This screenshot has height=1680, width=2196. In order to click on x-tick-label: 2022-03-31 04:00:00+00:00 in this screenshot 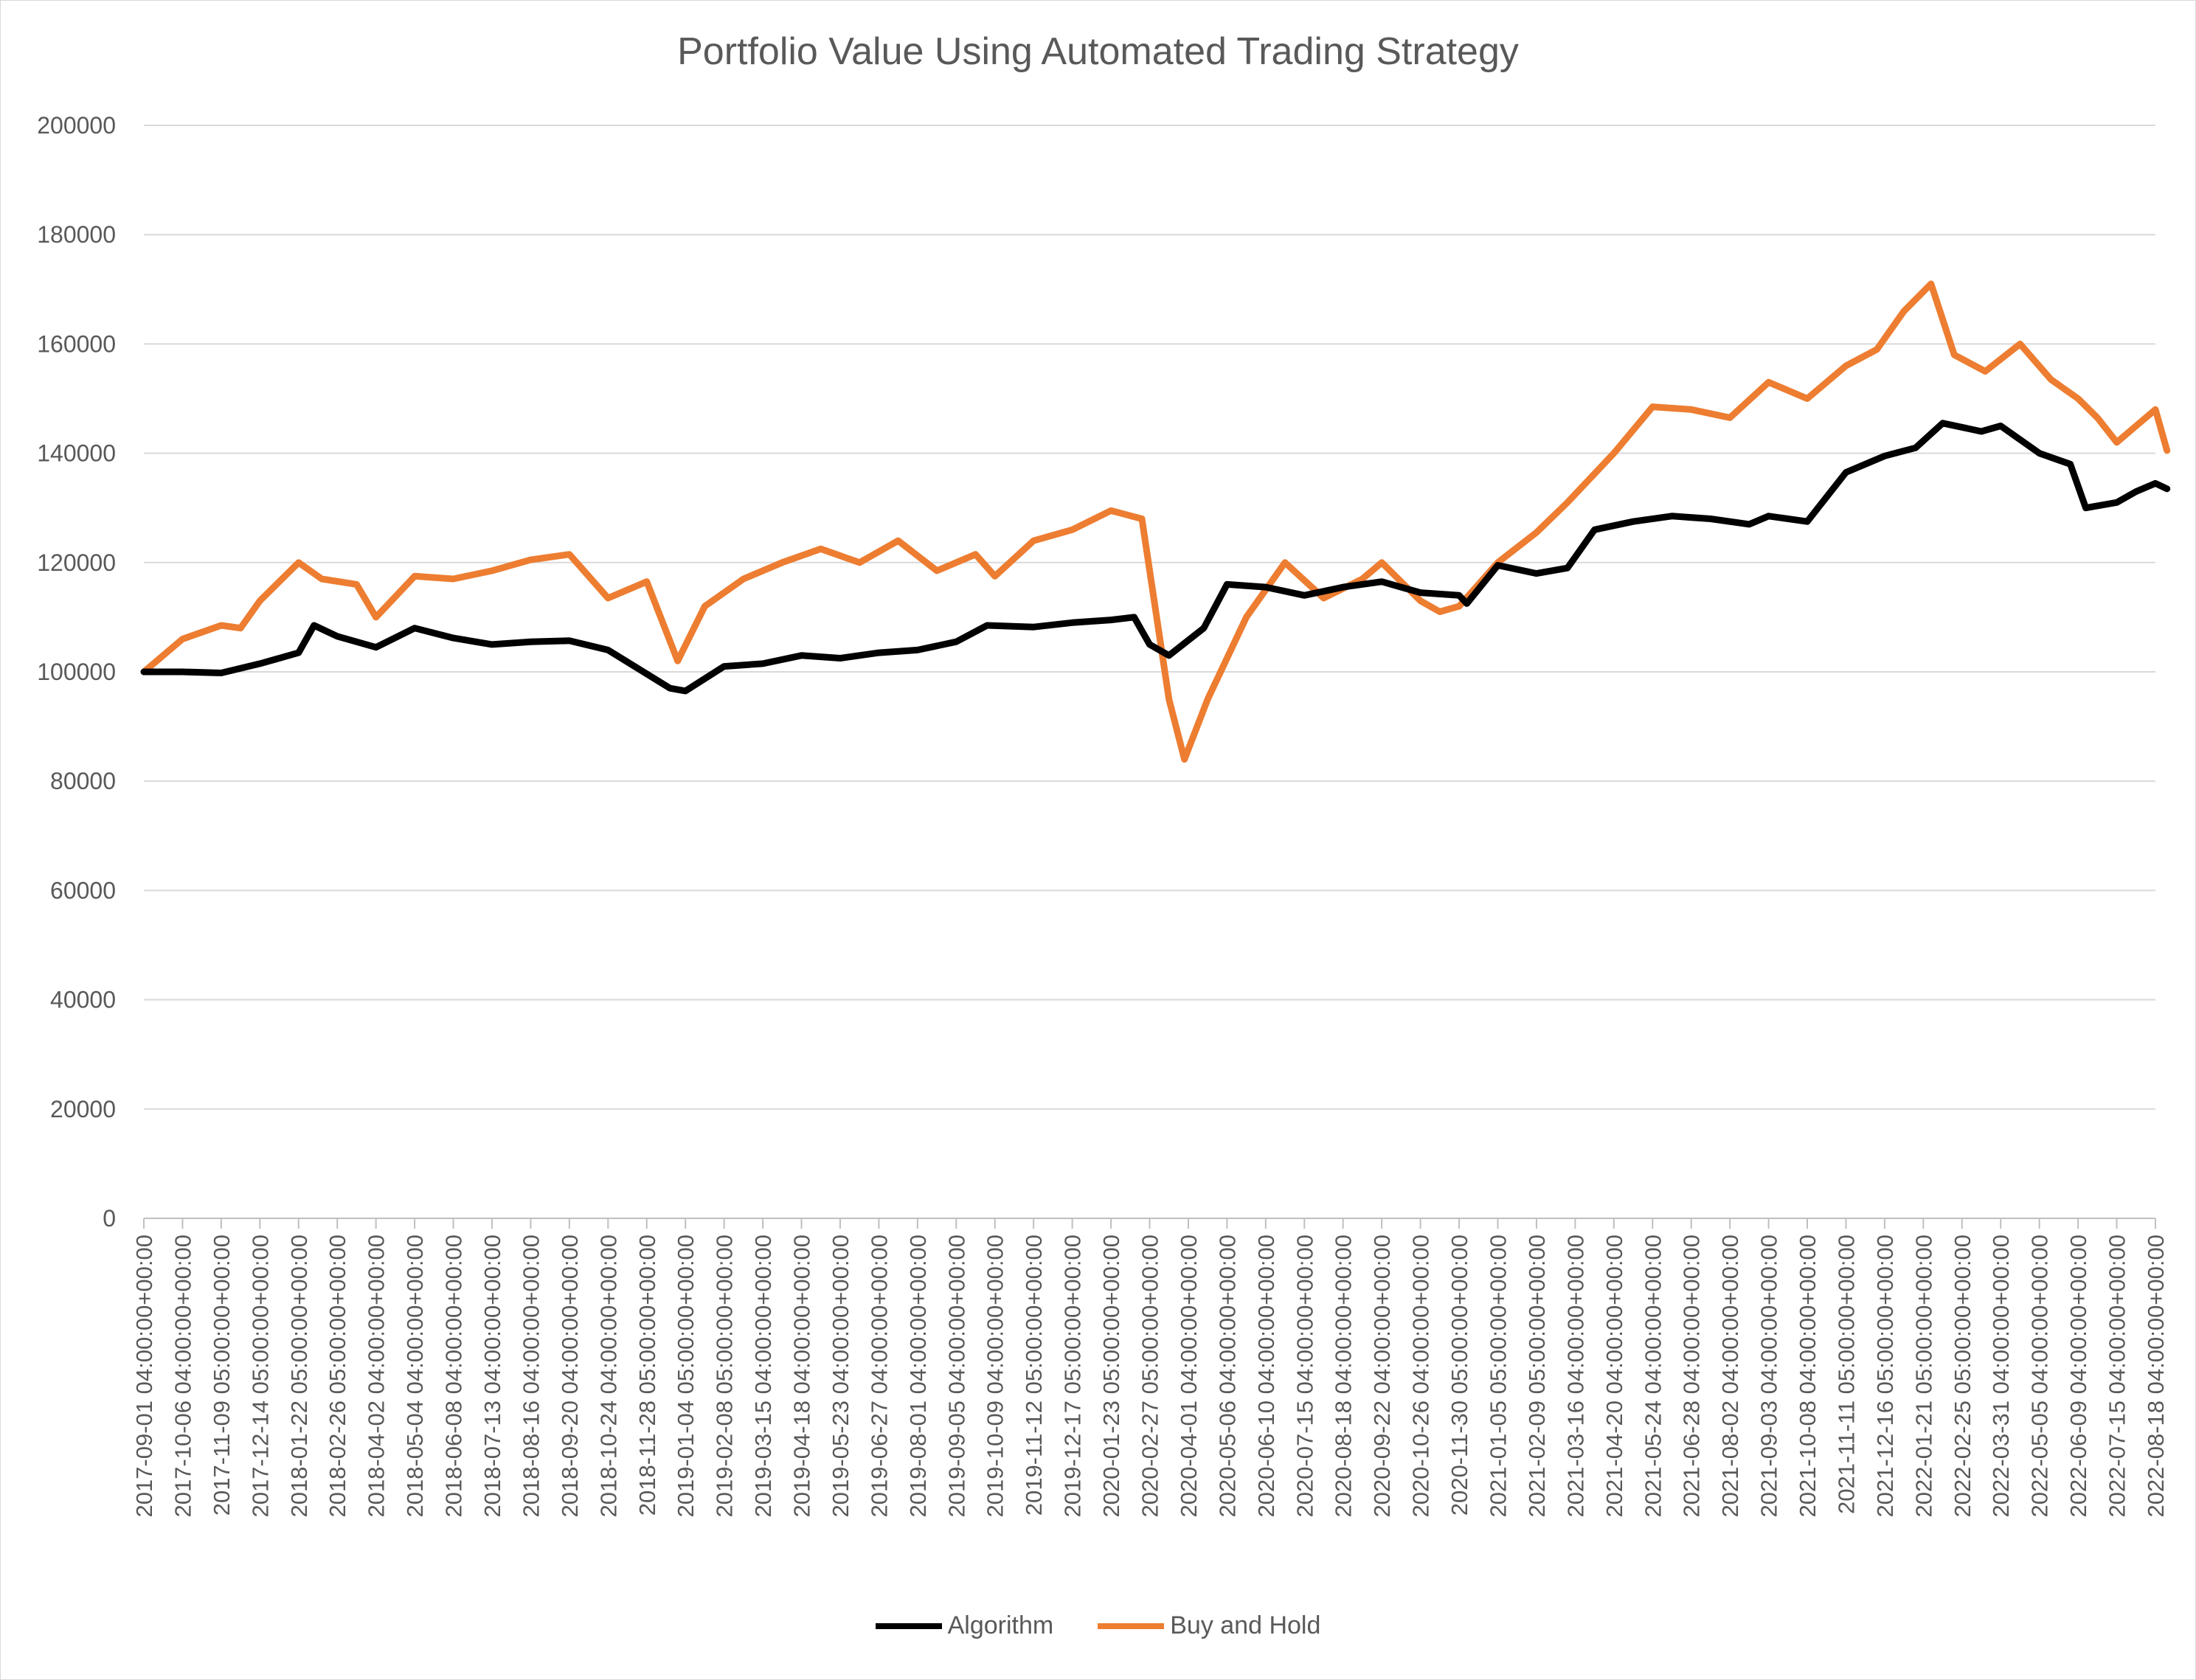, I will do `click(2001, 1376)`.